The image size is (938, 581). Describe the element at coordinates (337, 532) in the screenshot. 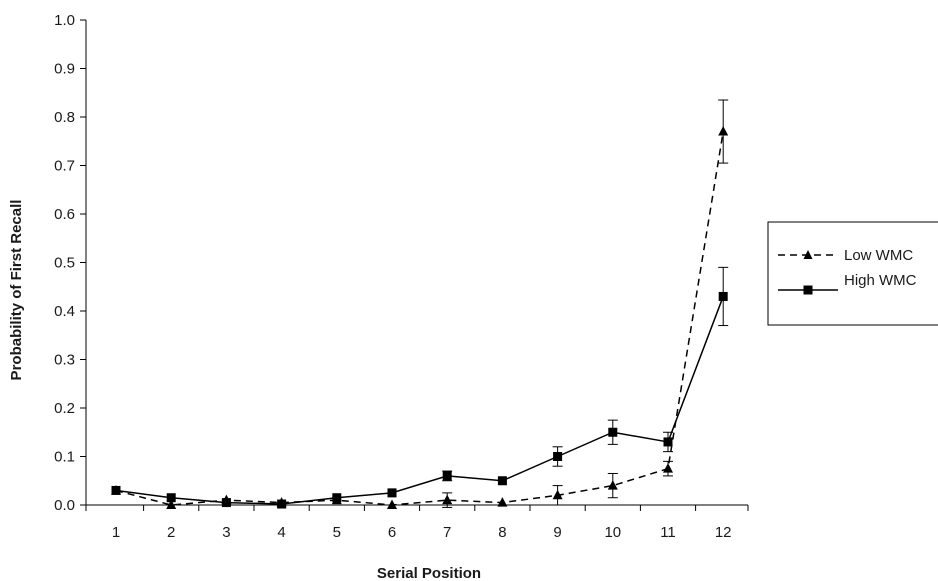

I see `x-tick-label: 5` at that location.